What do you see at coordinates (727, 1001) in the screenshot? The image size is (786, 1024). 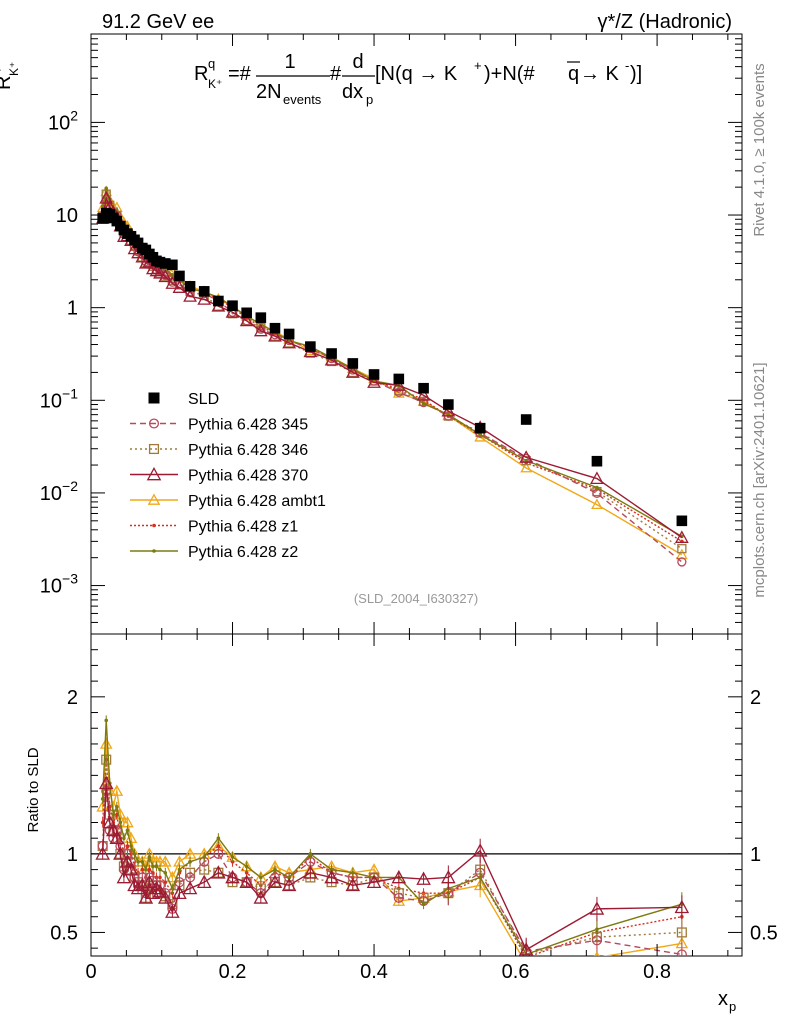 I see `xlabel: x p` at bounding box center [727, 1001].